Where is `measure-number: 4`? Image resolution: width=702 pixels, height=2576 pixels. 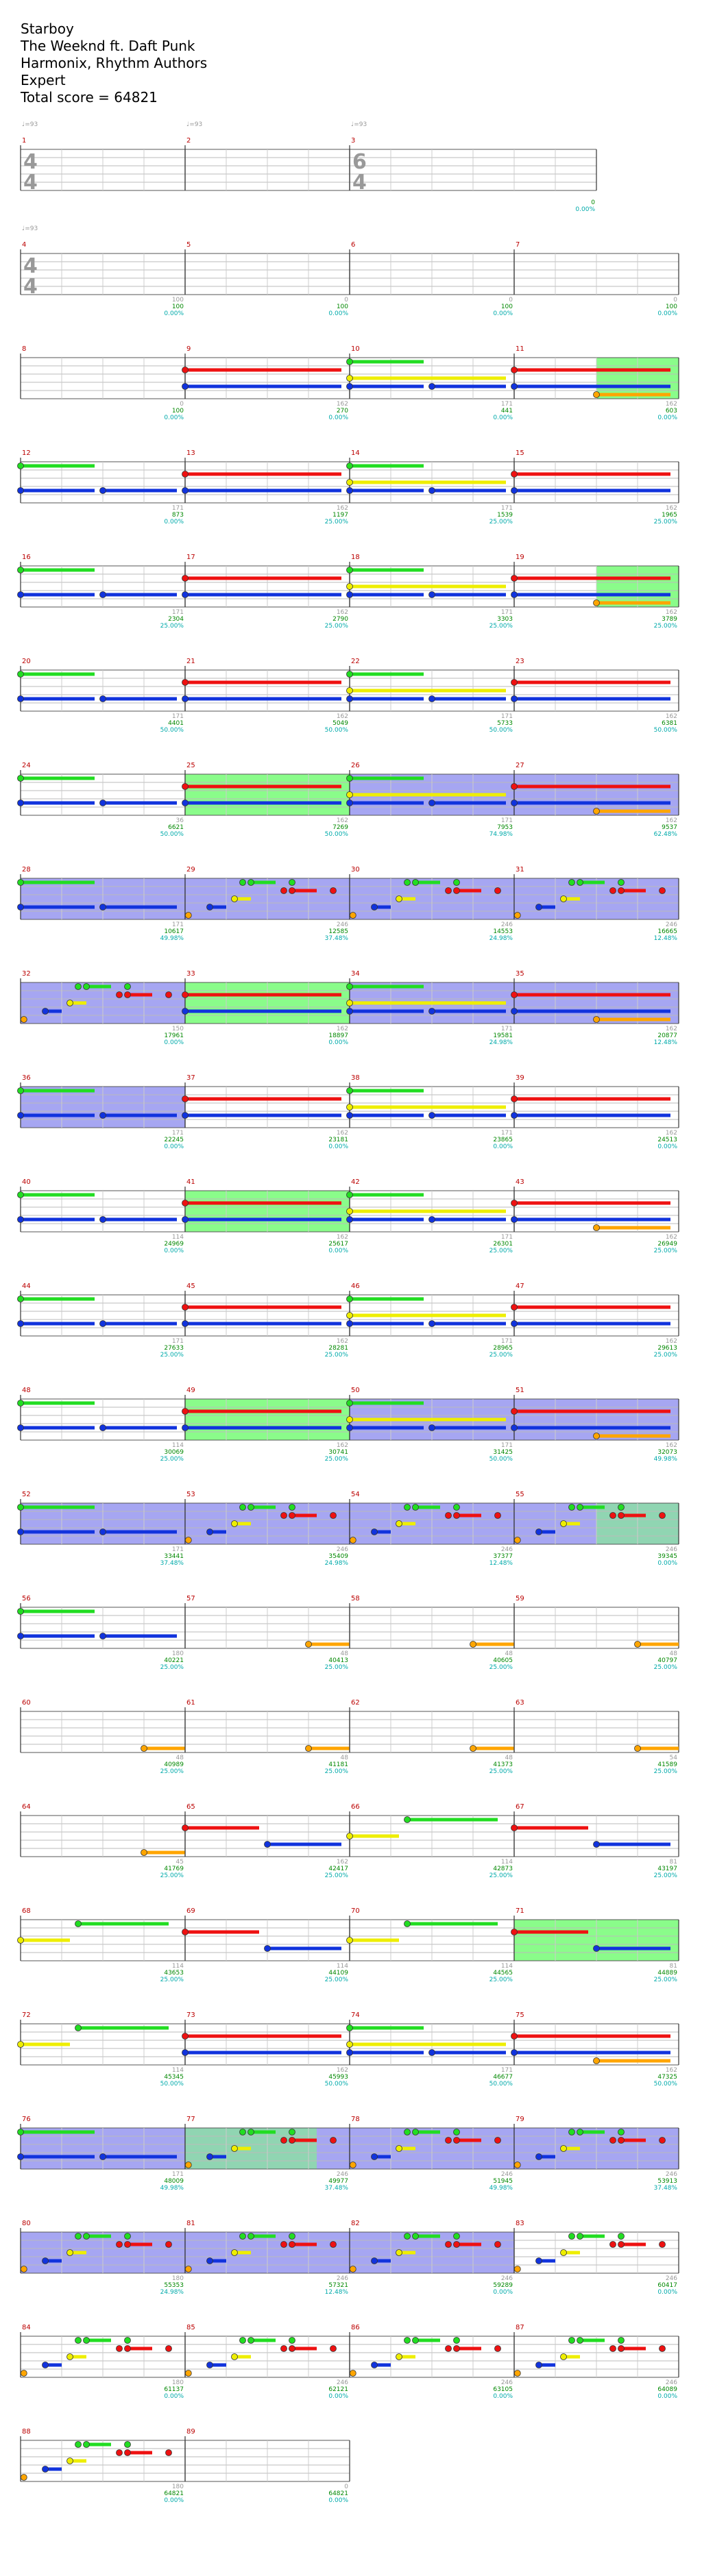
measure-number: 4 is located at coordinates (24, 245).